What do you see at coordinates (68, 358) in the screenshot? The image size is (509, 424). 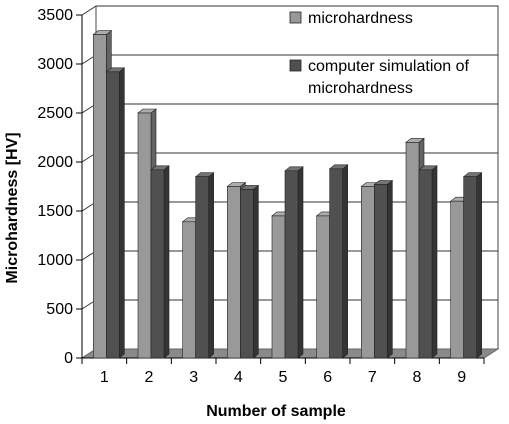 I see `y-tick-label: 0` at bounding box center [68, 358].